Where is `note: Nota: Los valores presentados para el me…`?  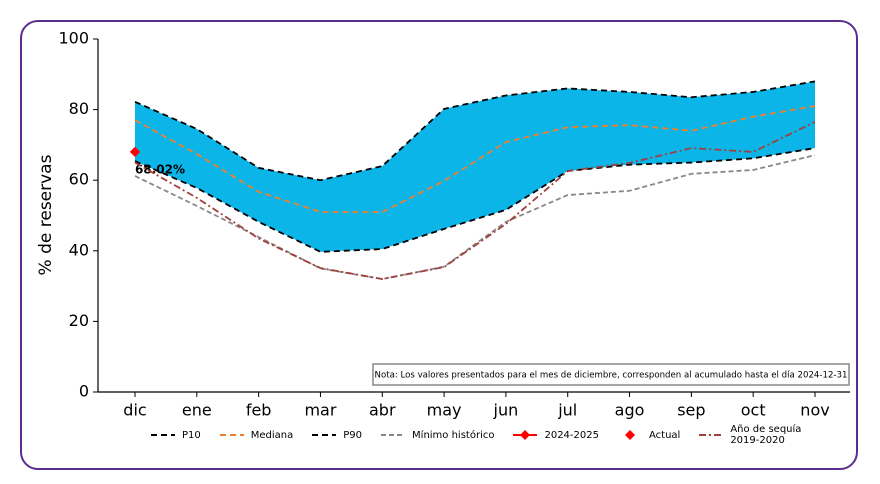 note: Nota: Los valores presentados para el me… is located at coordinates (611, 376).